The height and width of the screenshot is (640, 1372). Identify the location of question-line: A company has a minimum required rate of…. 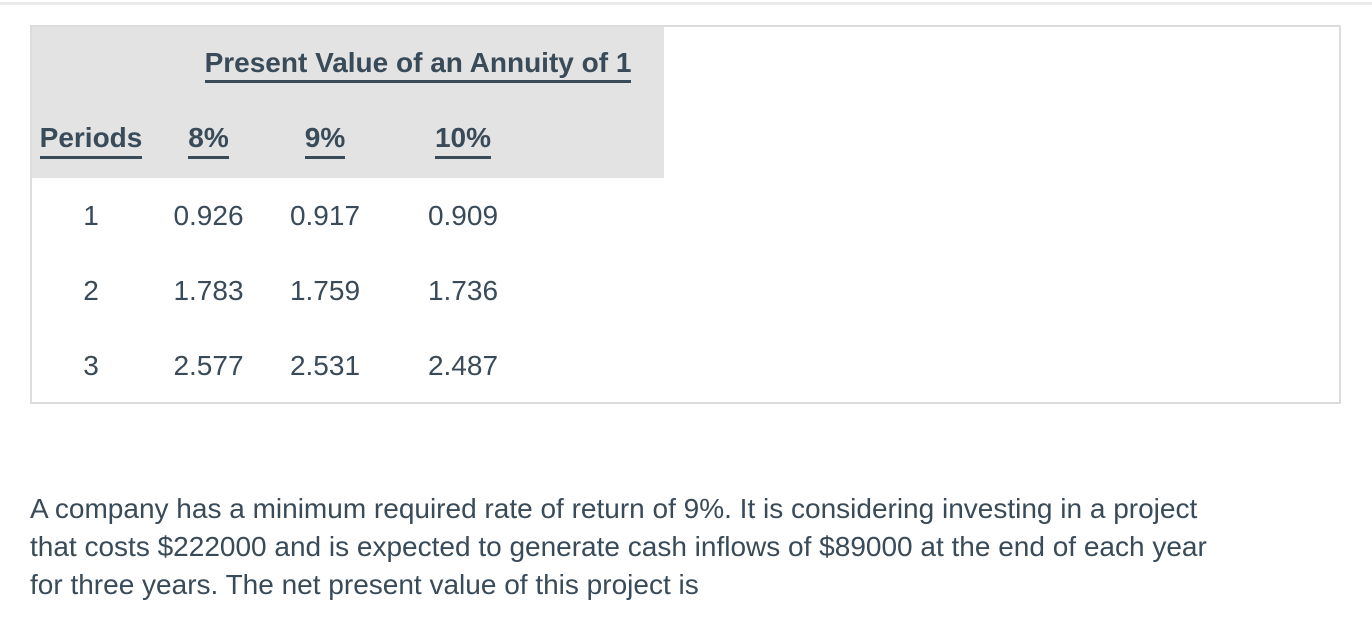
(614, 508).